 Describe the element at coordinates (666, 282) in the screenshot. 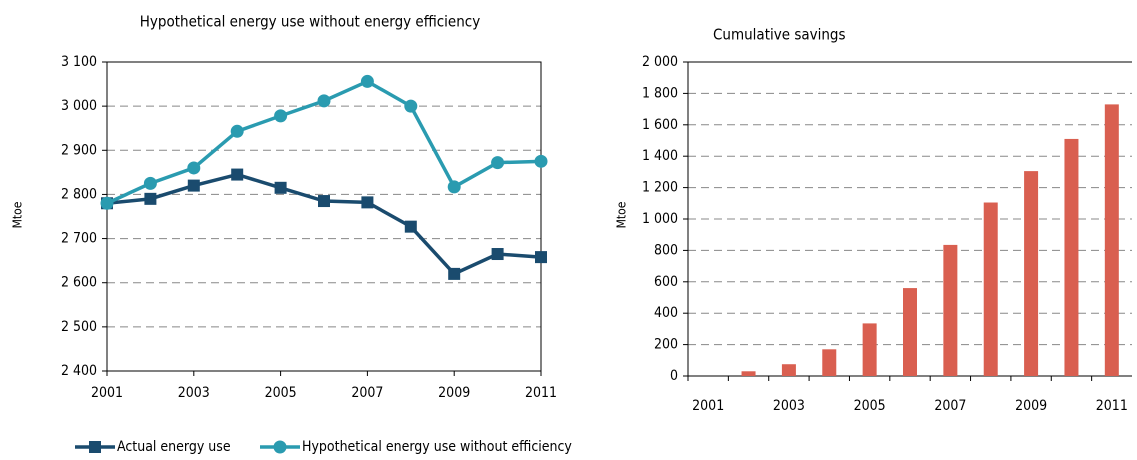

I see `y-tick-label: 600` at that location.